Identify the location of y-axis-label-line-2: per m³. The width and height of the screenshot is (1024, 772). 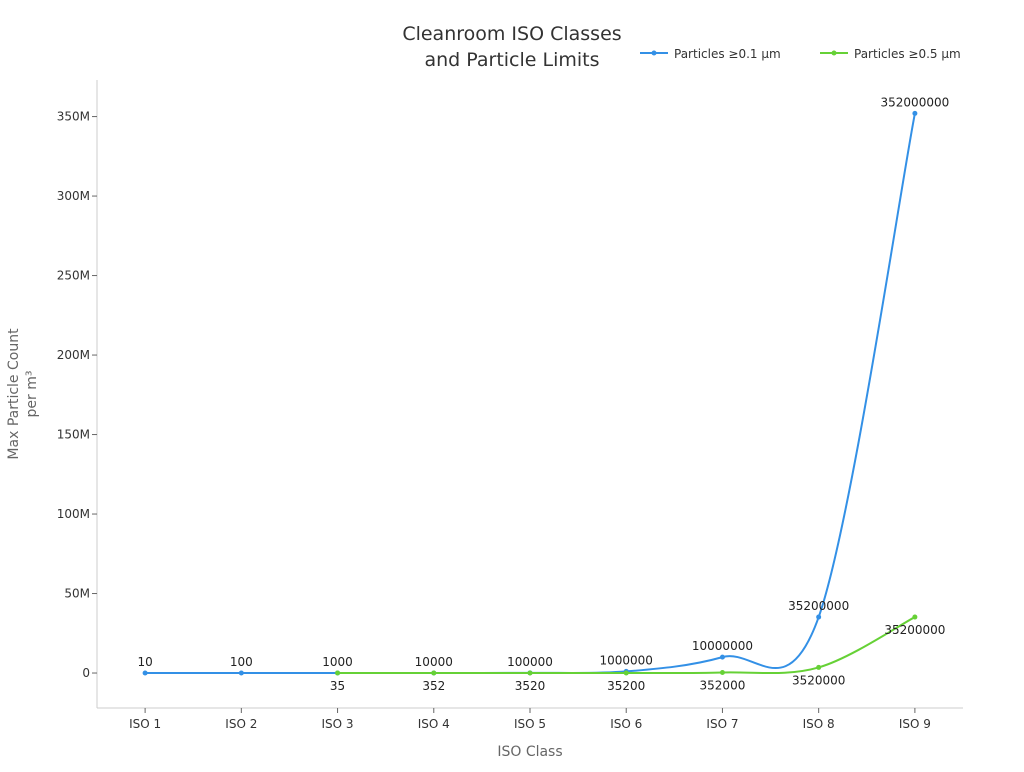
(32, 394).